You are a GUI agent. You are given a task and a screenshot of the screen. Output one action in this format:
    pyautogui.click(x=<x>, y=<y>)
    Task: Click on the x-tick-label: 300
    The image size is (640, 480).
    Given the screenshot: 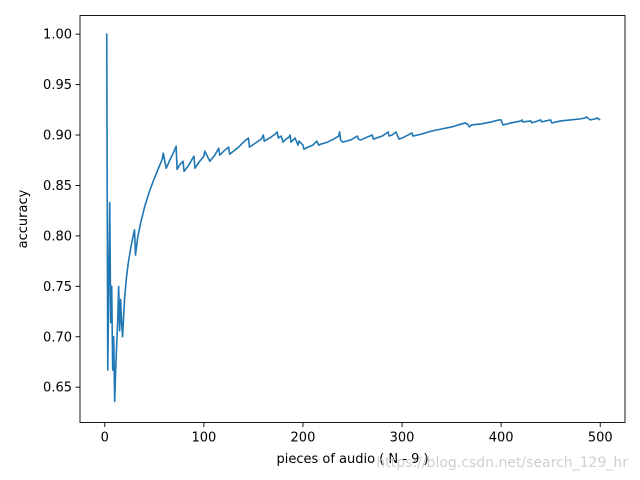 What is the action you would take?
    pyautogui.click(x=402, y=438)
    